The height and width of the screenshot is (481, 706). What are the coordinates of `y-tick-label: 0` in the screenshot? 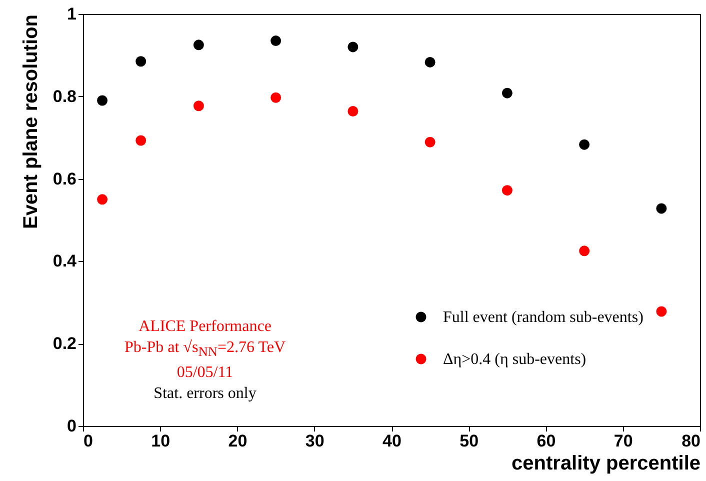 It's located at (71, 426).